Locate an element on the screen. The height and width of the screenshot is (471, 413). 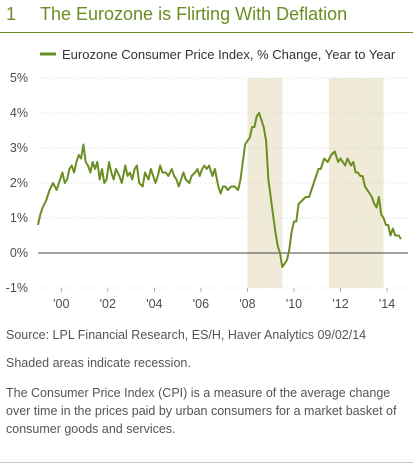
title-divider is located at coordinates (206, 32).